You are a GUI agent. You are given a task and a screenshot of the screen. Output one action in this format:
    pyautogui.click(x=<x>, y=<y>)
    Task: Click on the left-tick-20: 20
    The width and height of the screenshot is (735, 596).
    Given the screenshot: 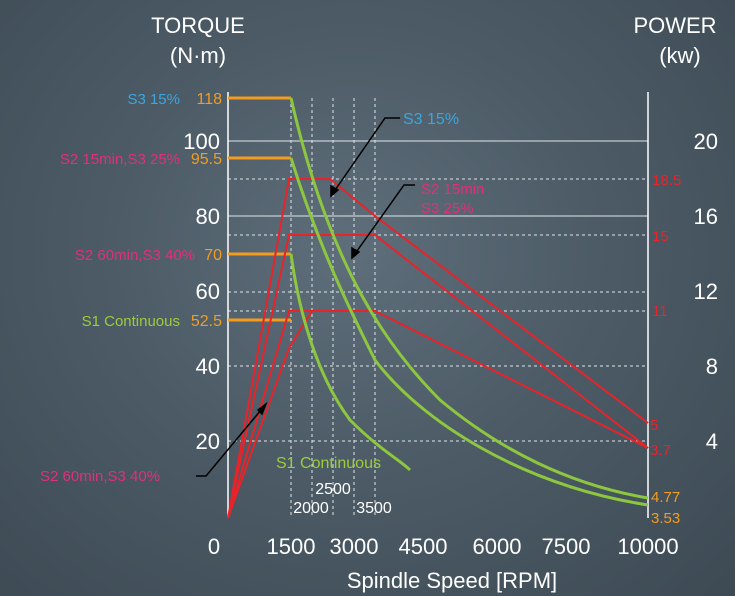 What is the action you would take?
    pyautogui.click(x=208, y=441)
    